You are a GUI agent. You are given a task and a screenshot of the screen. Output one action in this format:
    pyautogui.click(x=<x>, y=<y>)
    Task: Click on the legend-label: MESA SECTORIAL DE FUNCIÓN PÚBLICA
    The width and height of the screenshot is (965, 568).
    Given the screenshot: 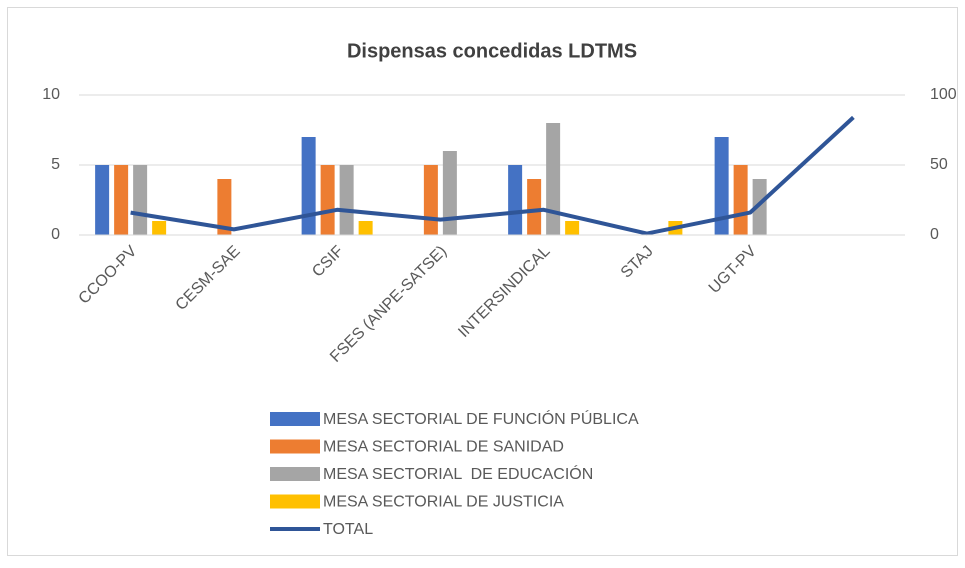 What is the action you would take?
    pyautogui.click(x=481, y=418)
    